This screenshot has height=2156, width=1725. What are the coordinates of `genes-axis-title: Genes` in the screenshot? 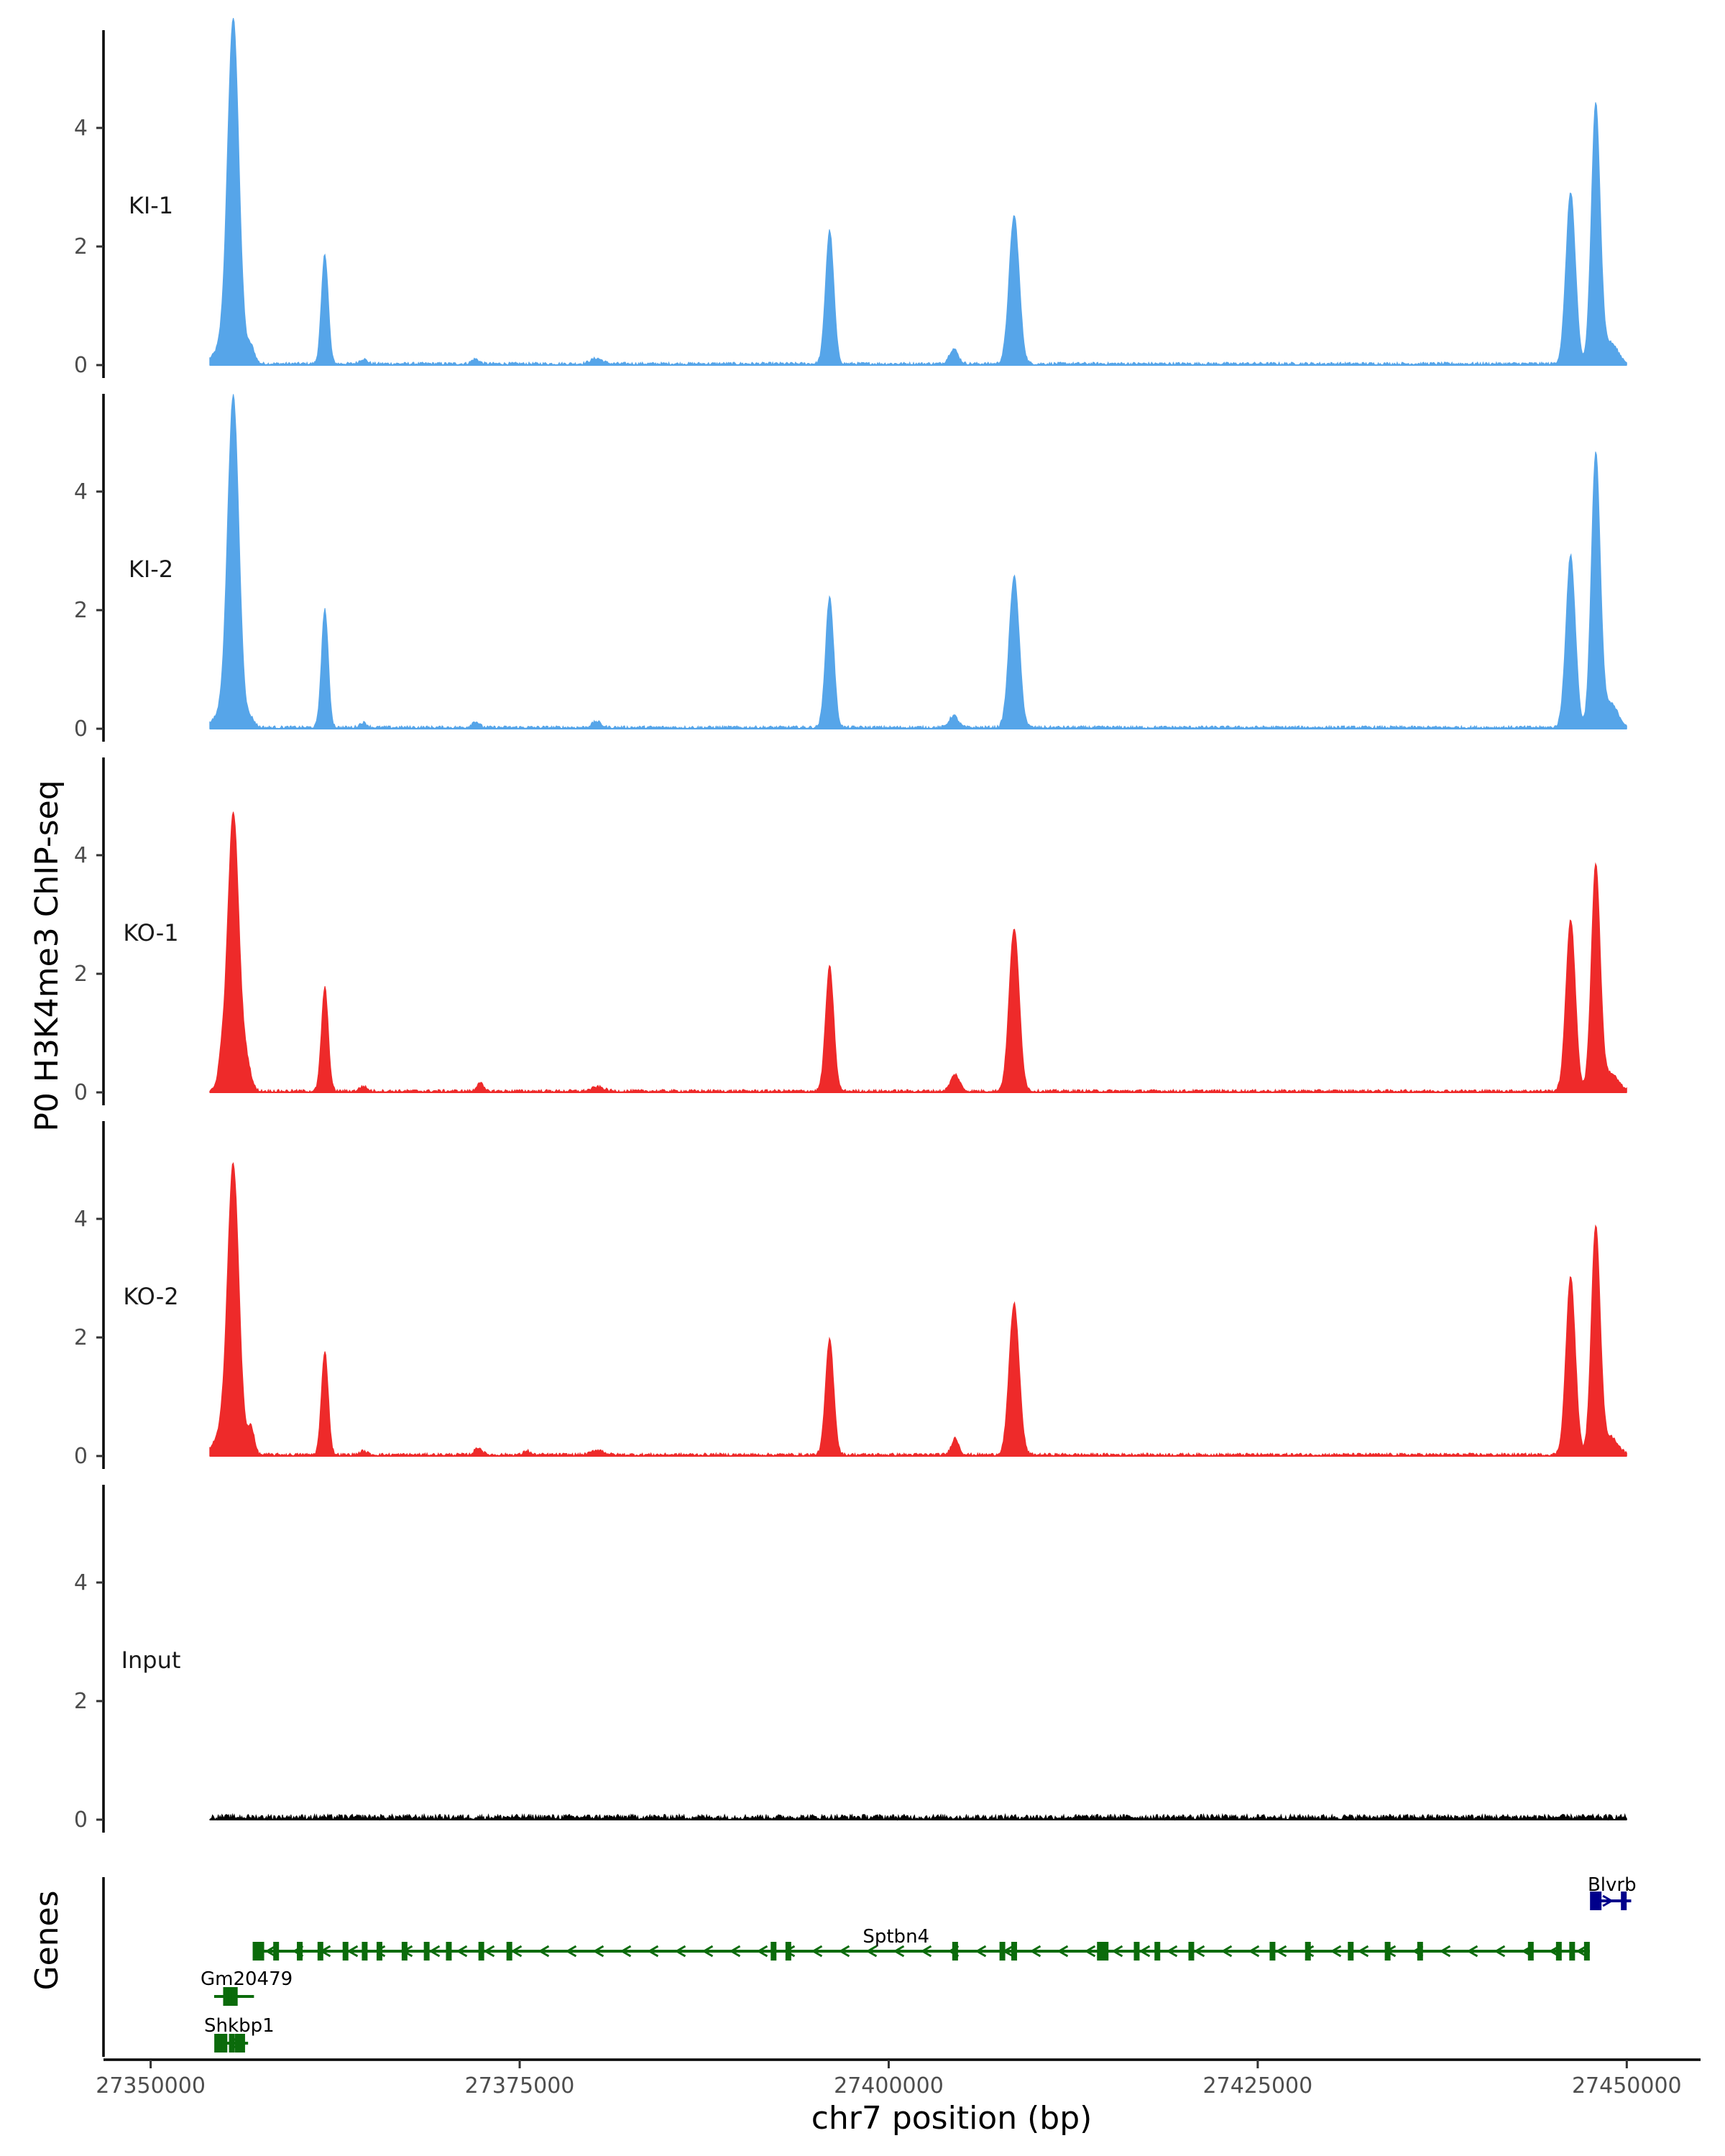 It's located at (47, 1940).